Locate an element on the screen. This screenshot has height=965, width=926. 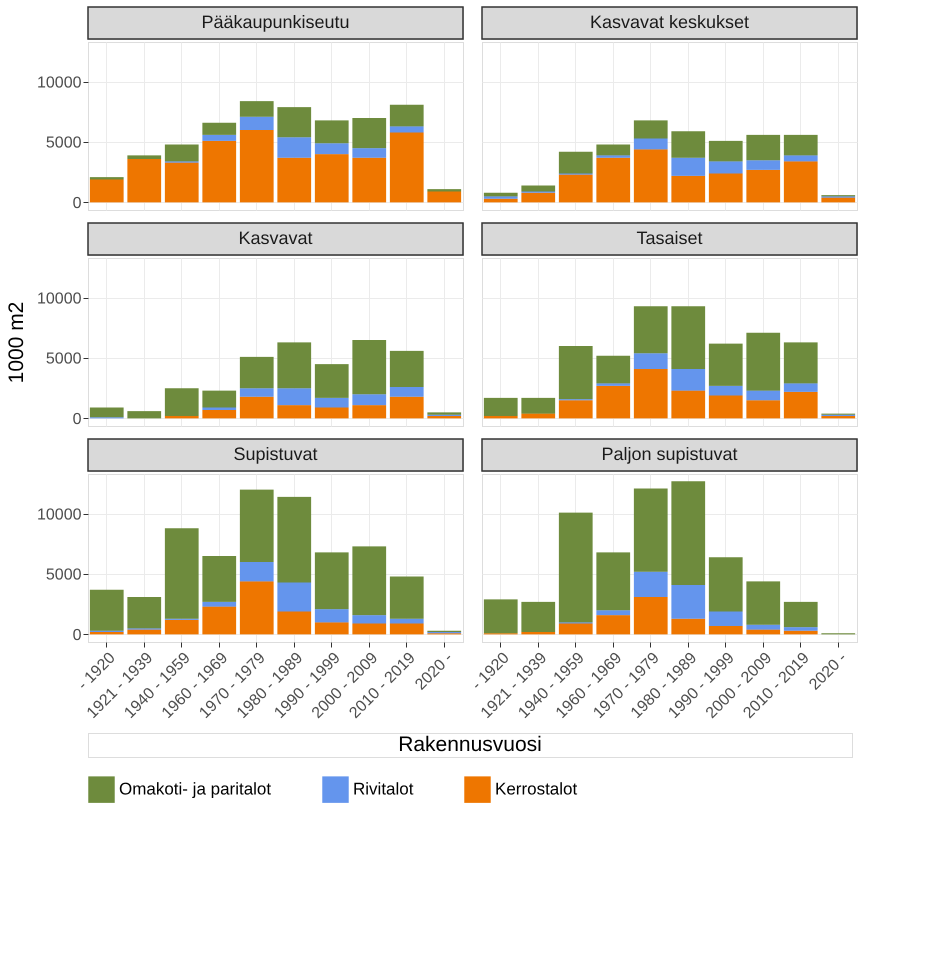
legend-label: Rivitalot is located at coordinates (383, 789).